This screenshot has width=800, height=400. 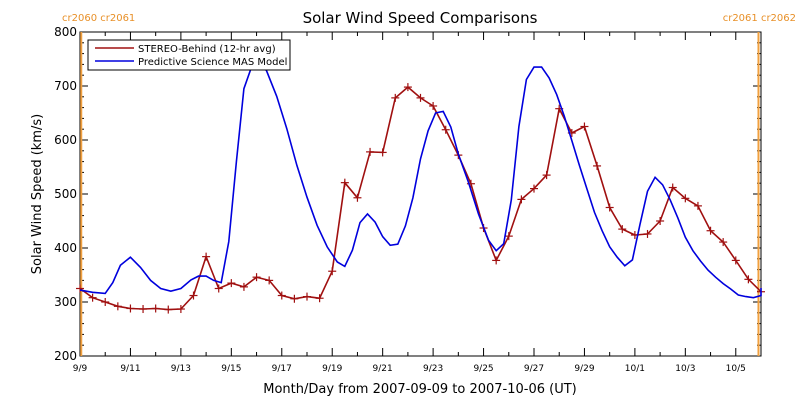 I want to click on x-tick-label: 9/19, so click(x=332, y=369).